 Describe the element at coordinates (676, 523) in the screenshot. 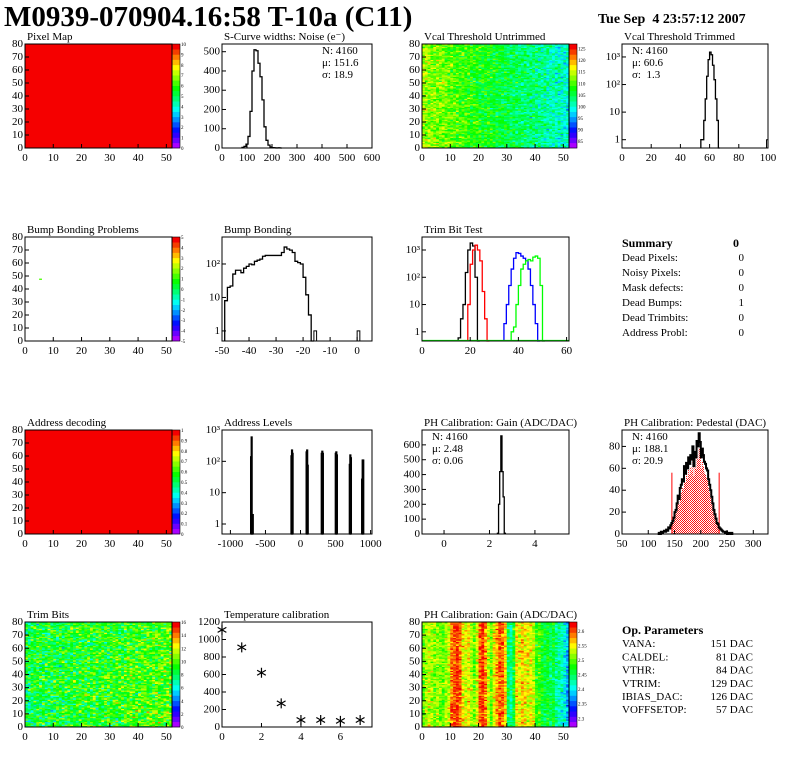

I see `fit-area` at that location.